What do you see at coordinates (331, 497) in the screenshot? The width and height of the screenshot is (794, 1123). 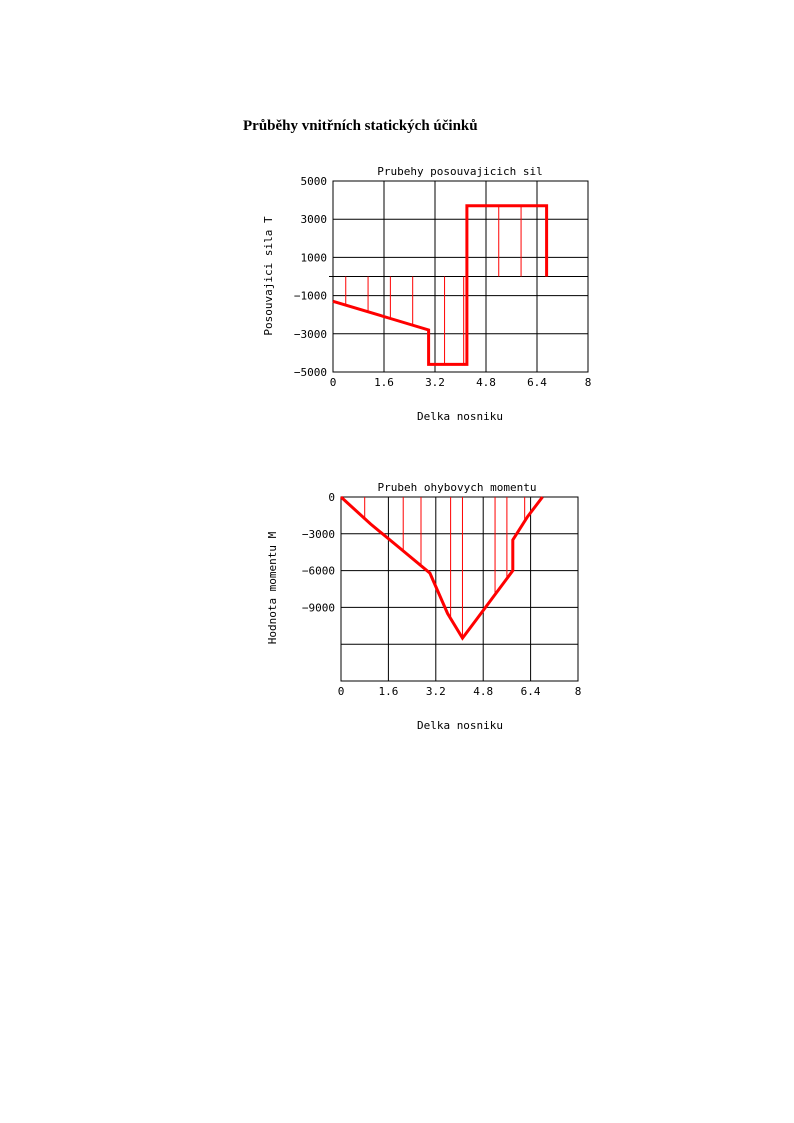 I see `y-tick-label: 0` at bounding box center [331, 497].